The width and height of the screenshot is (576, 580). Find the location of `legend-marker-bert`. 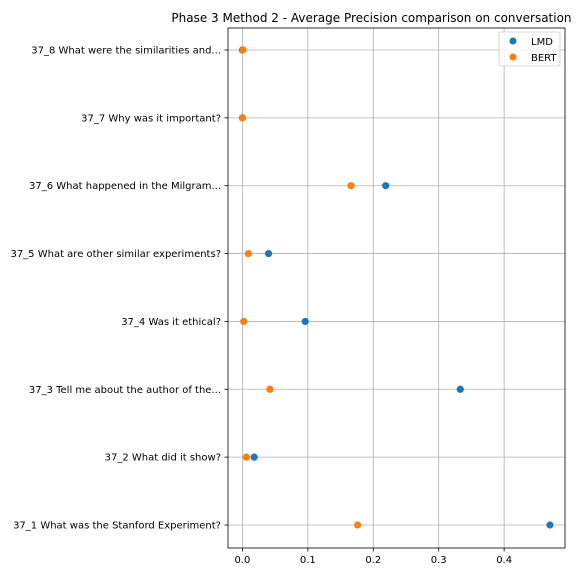

legend-marker-bert is located at coordinates (513, 57).